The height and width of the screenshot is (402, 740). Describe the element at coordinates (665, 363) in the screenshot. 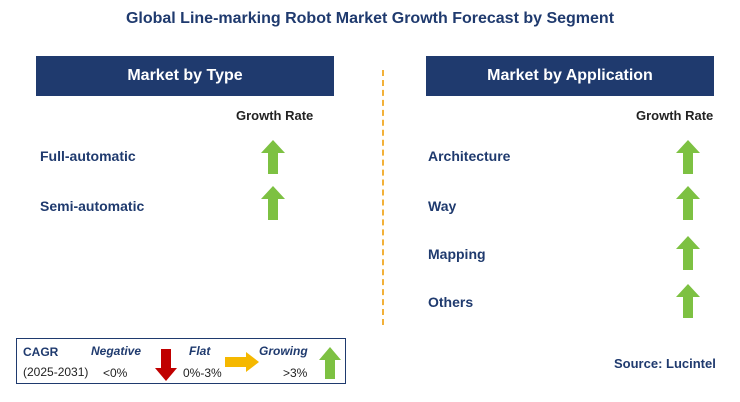

I see `source-label: Source: Lucintel` at that location.